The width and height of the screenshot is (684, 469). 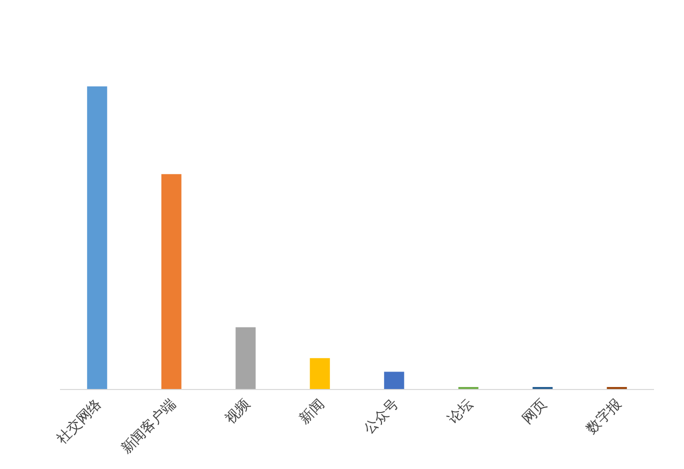 I want to click on x-tick-label: 新闻, so click(x=312, y=412).